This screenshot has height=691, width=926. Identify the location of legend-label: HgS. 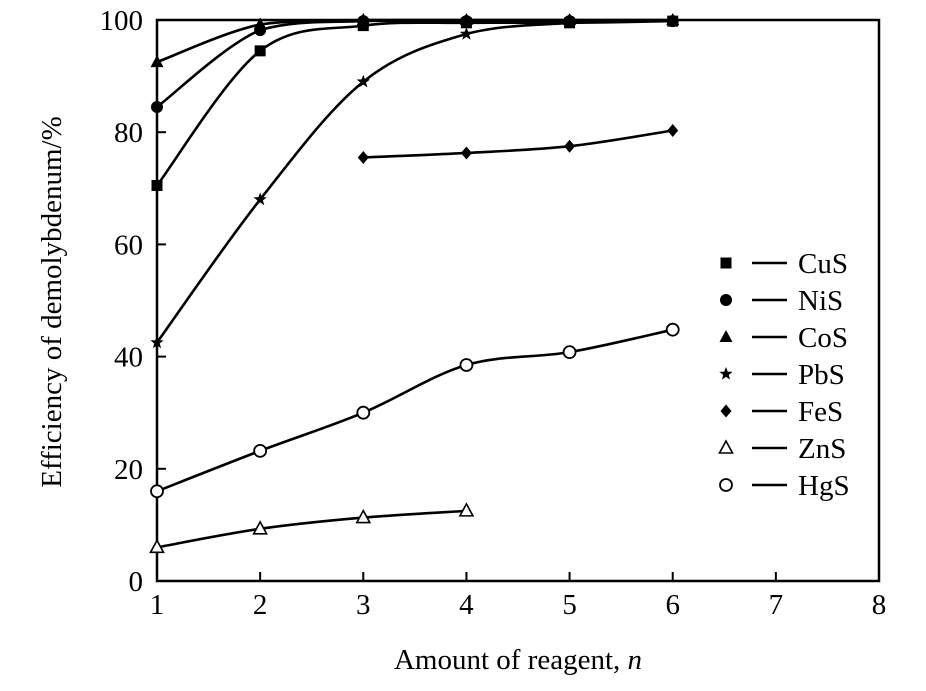
(824, 486).